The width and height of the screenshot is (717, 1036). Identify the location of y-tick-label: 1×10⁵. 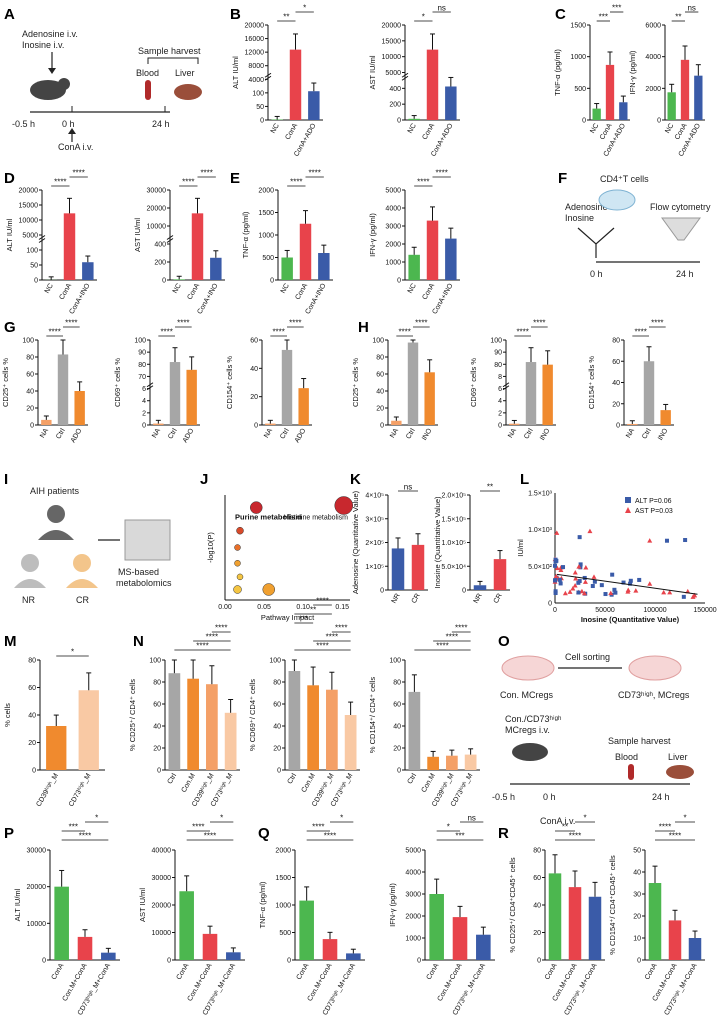
(374, 567).